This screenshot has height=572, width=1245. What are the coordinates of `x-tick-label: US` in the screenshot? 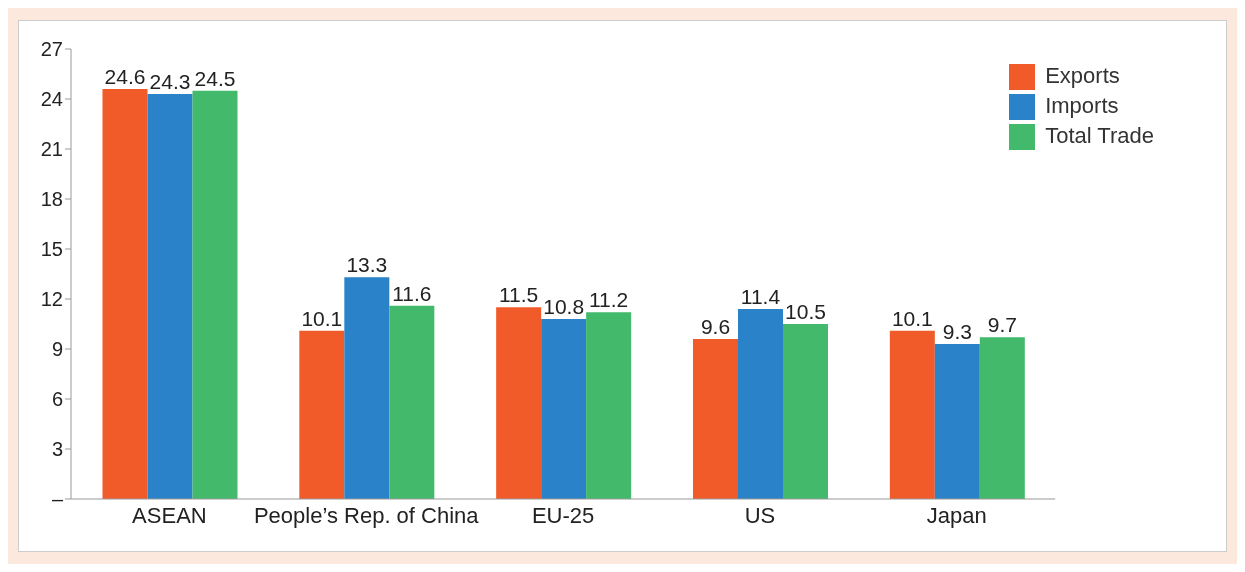 It's located at (760, 515).